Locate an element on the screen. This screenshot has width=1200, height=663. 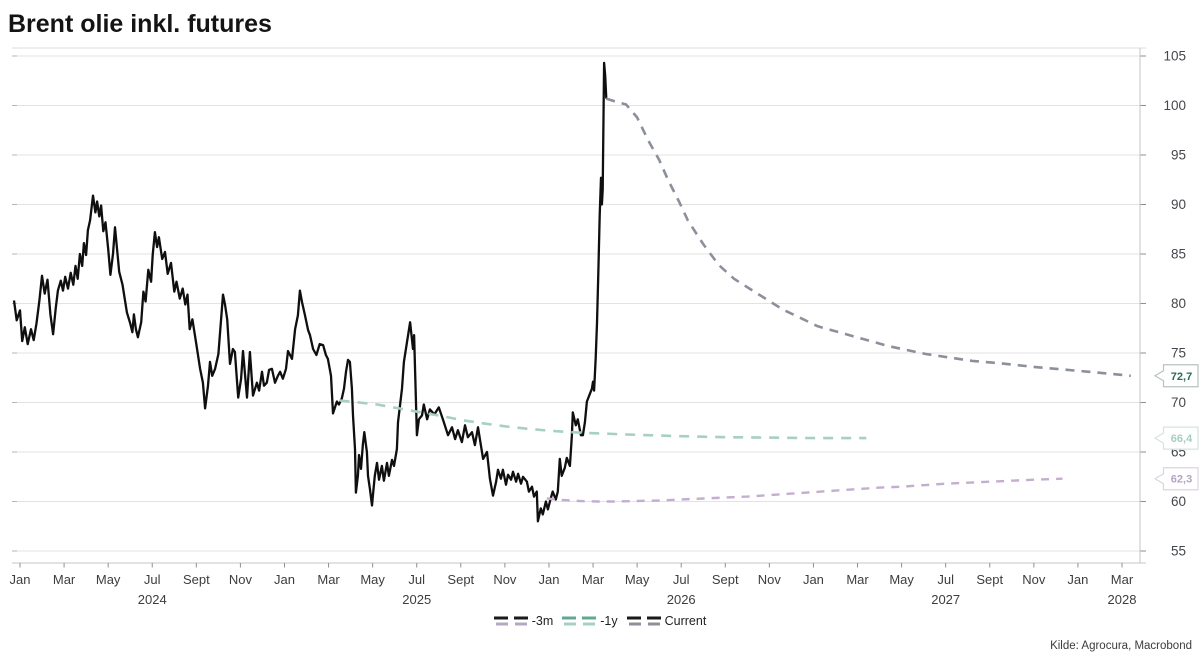
legend-item-1y: -1y is located at coordinates (590, 621).